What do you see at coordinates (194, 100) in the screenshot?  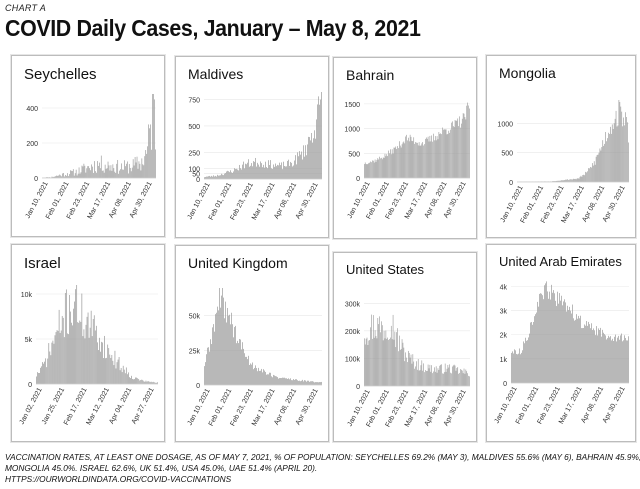 I see `y-tick-label: 750` at bounding box center [194, 100].